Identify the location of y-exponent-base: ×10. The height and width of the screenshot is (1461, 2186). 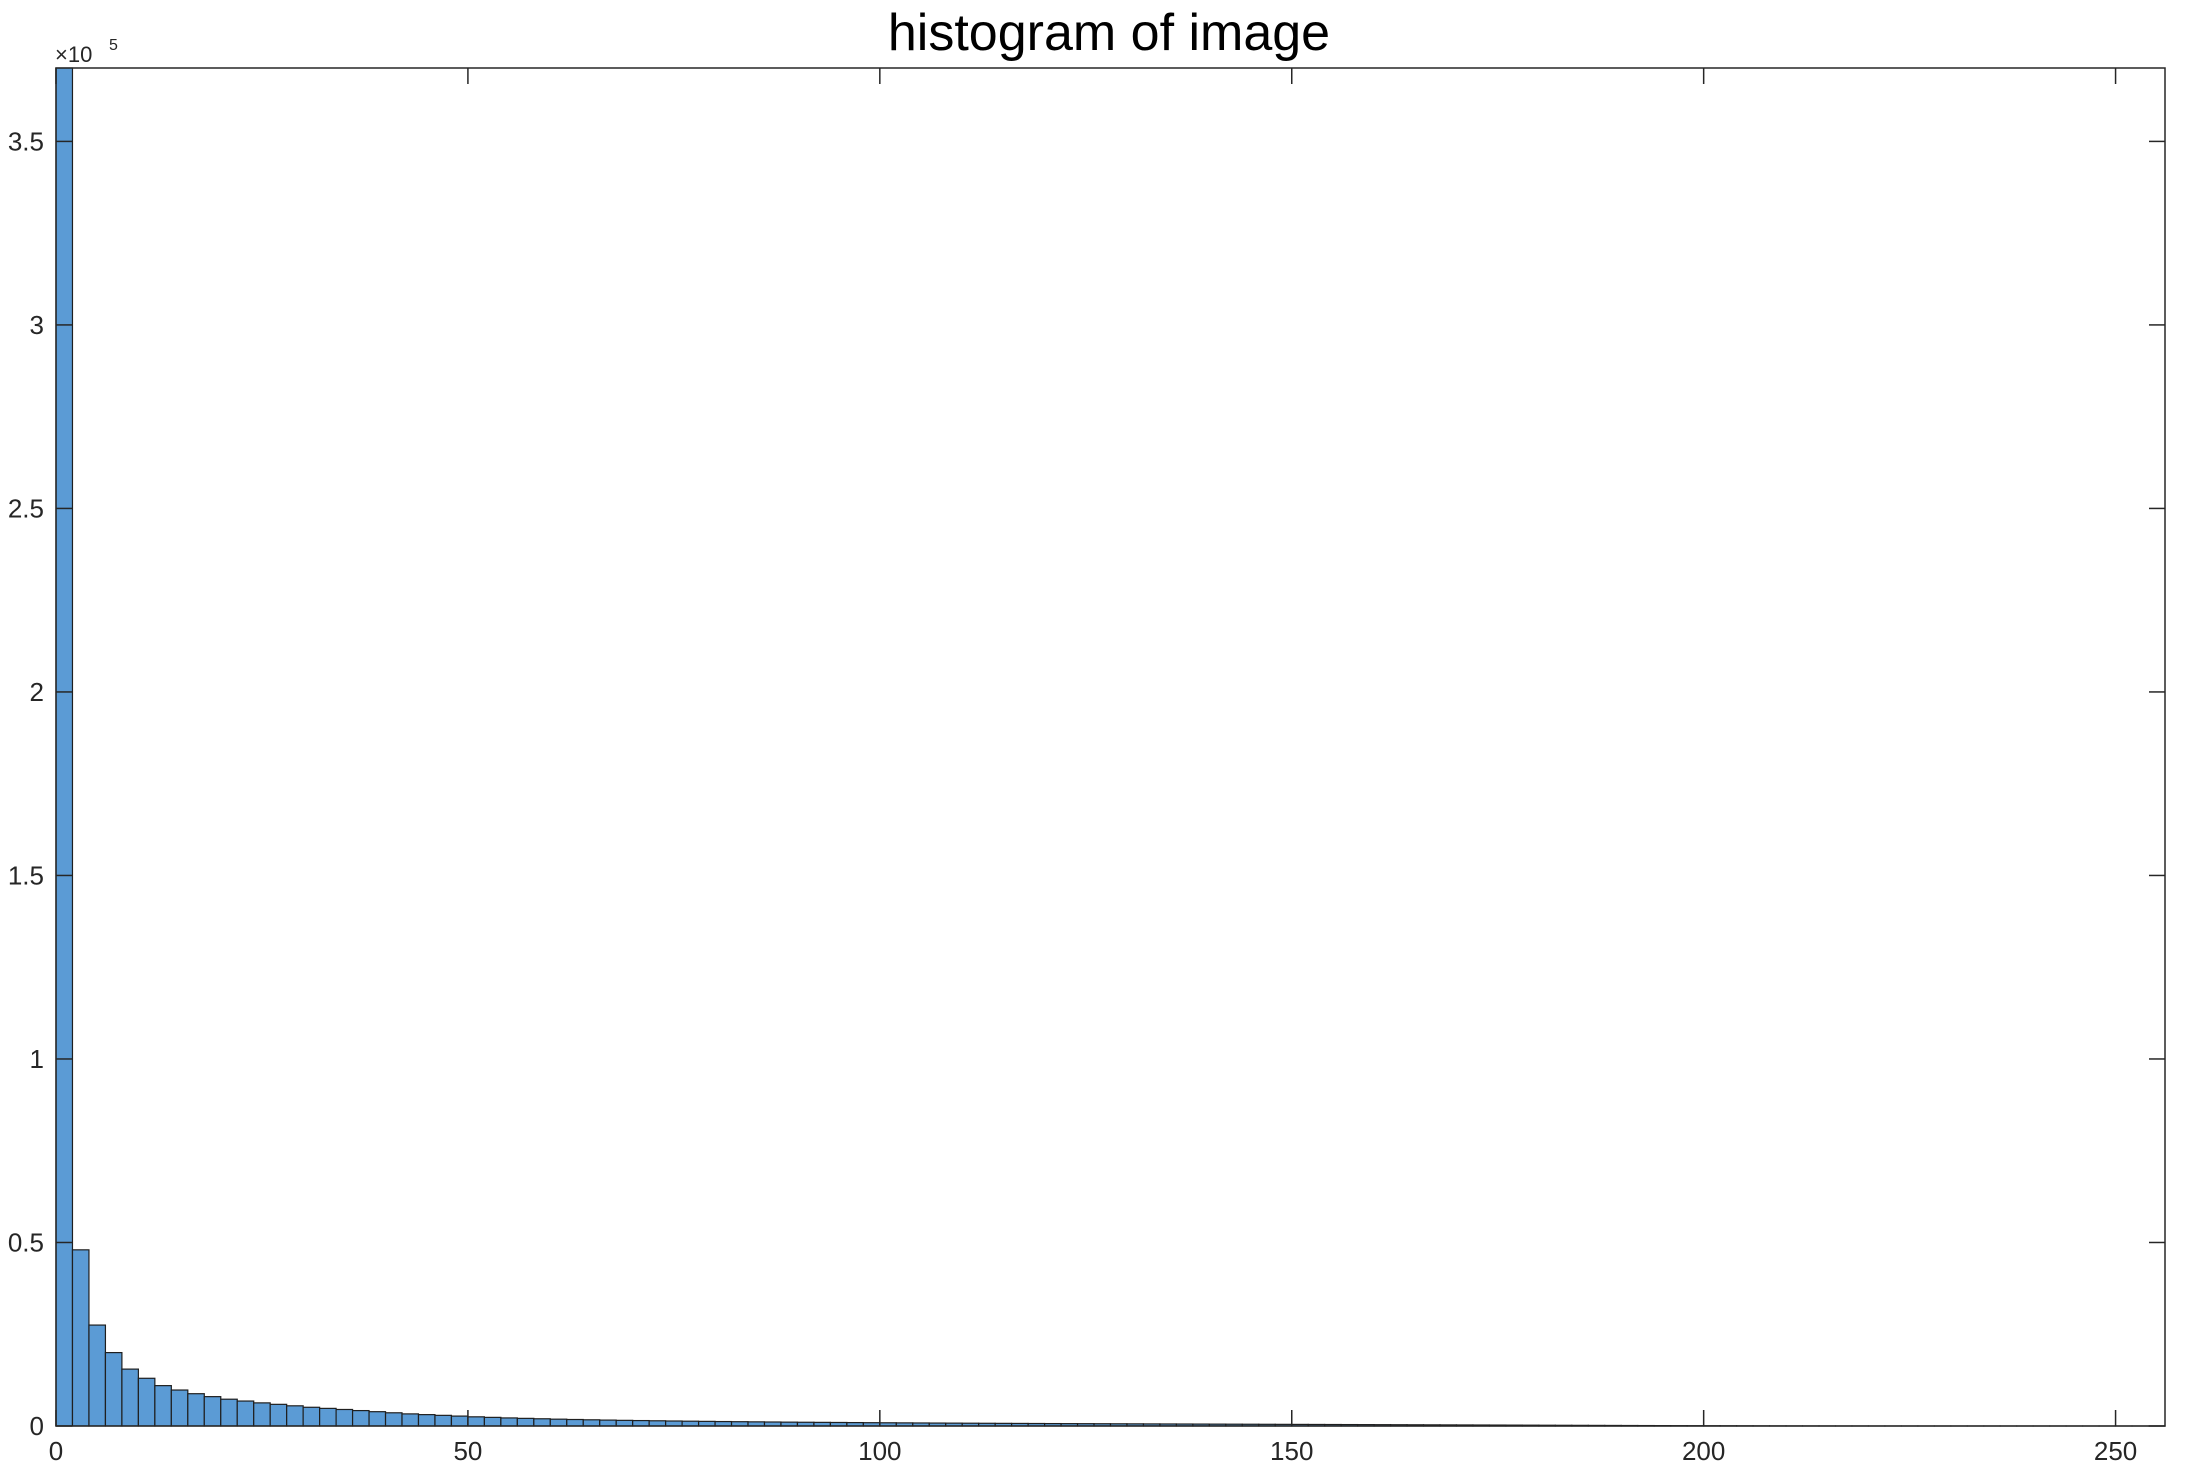
(73, 54).